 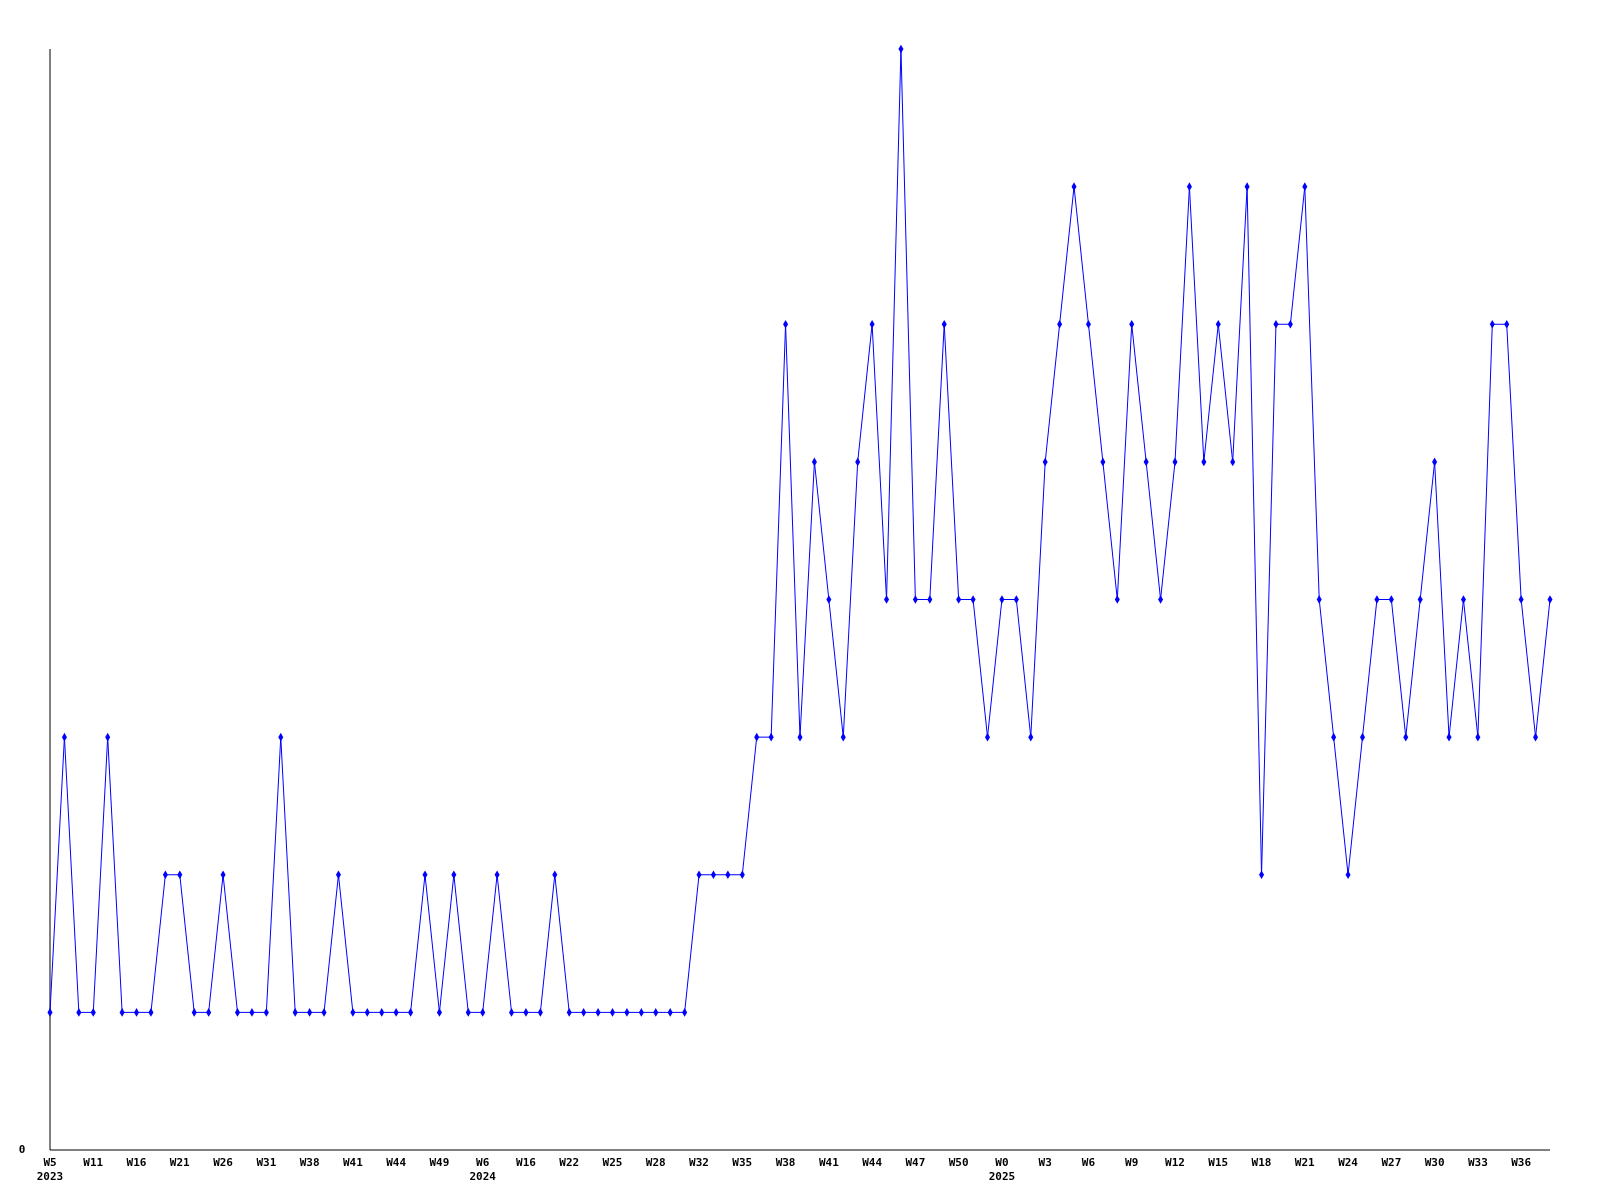 What do you see at coordinates (1002, 1169) in the screenshot?
I see `x-tick-label: W0 2025` at bounding box center [1002, 1169].